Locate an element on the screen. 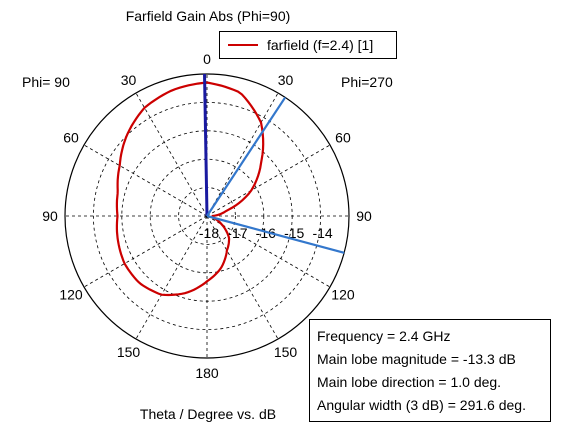  radial-tick-label: -14 is located at coordinates (322, 233).